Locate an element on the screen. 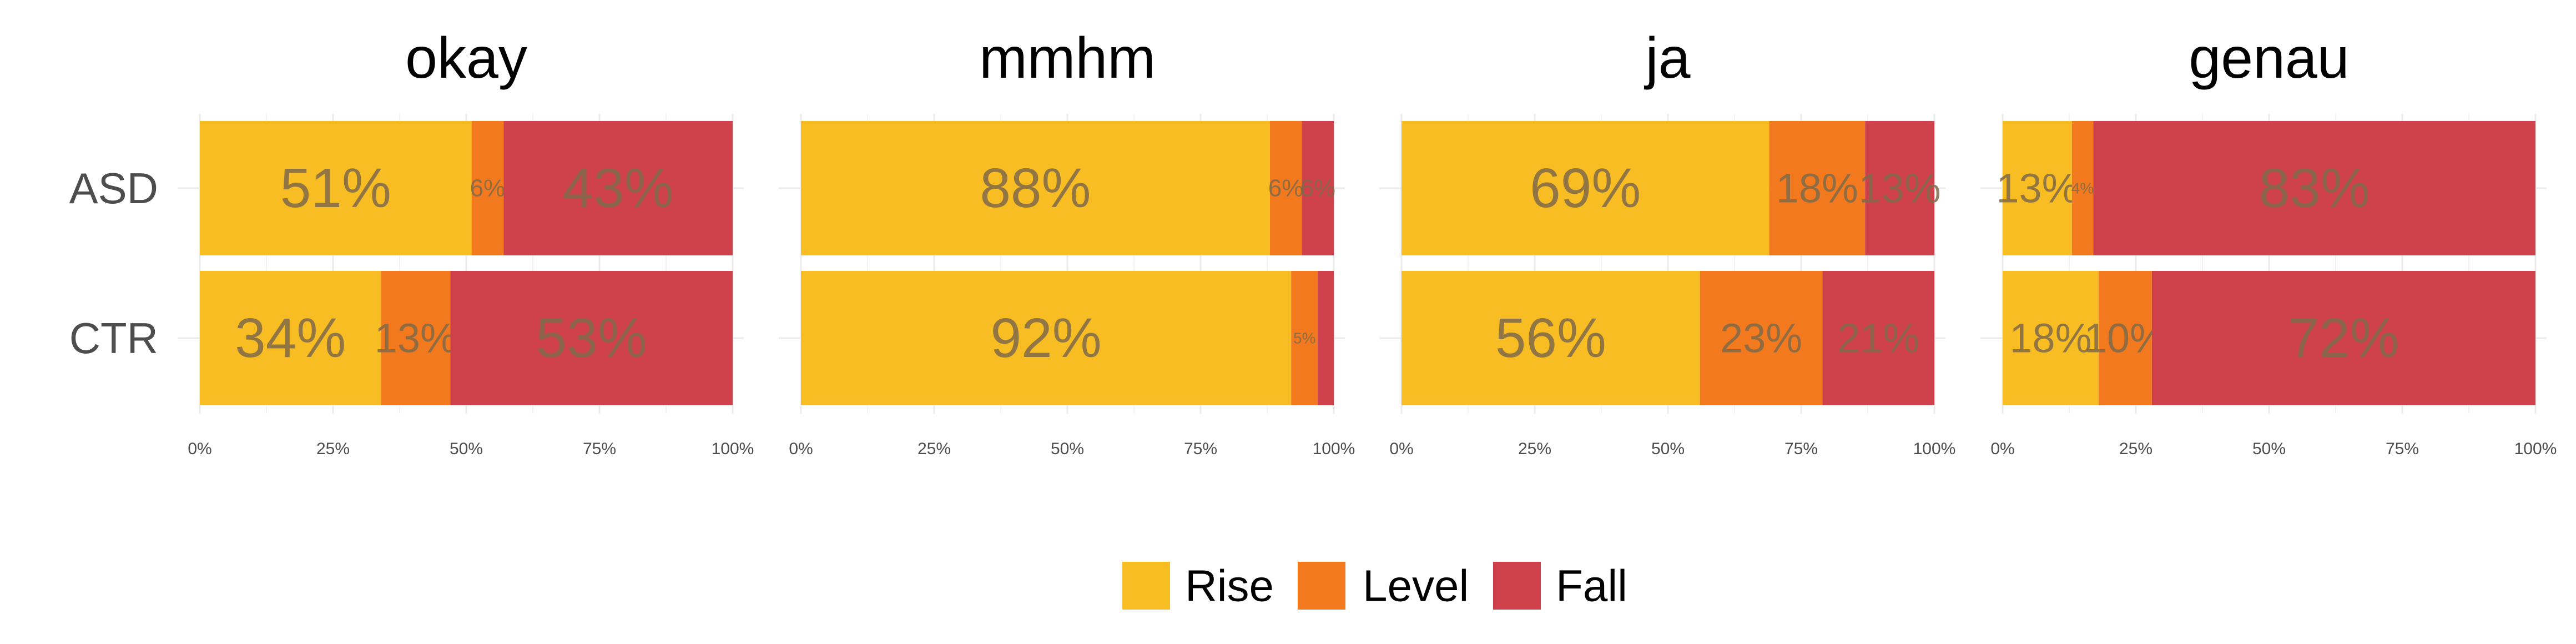 This screenshot has height=644, width=2576. data-label-okay-ASD-level: 6% is located at coordinates (488, 188).